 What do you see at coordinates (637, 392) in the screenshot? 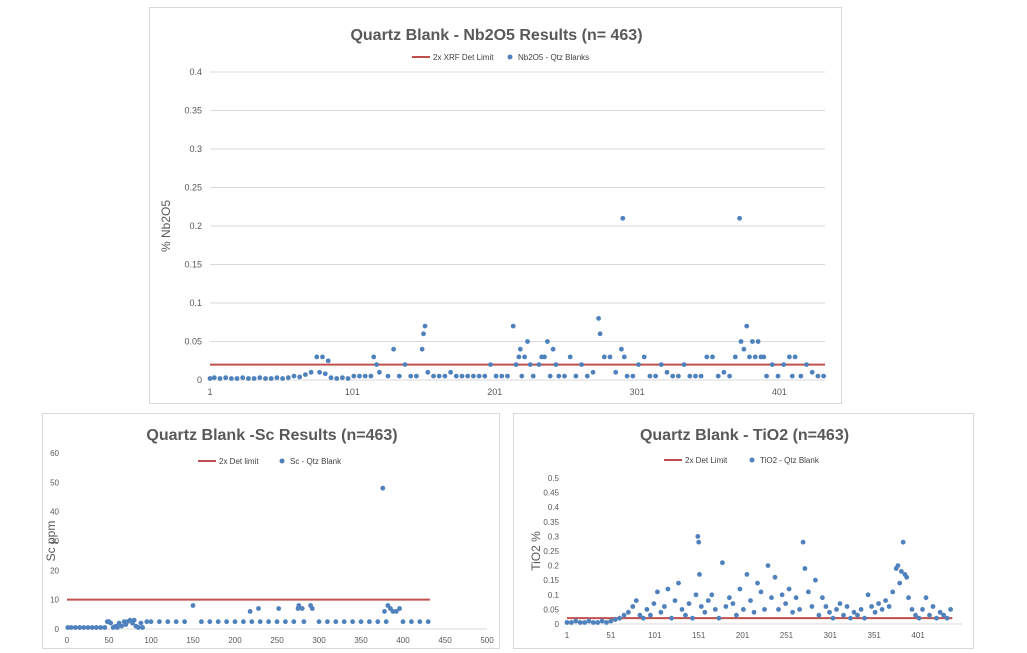
I see `x-tick-label: 301` at bounding box center [637, 392].